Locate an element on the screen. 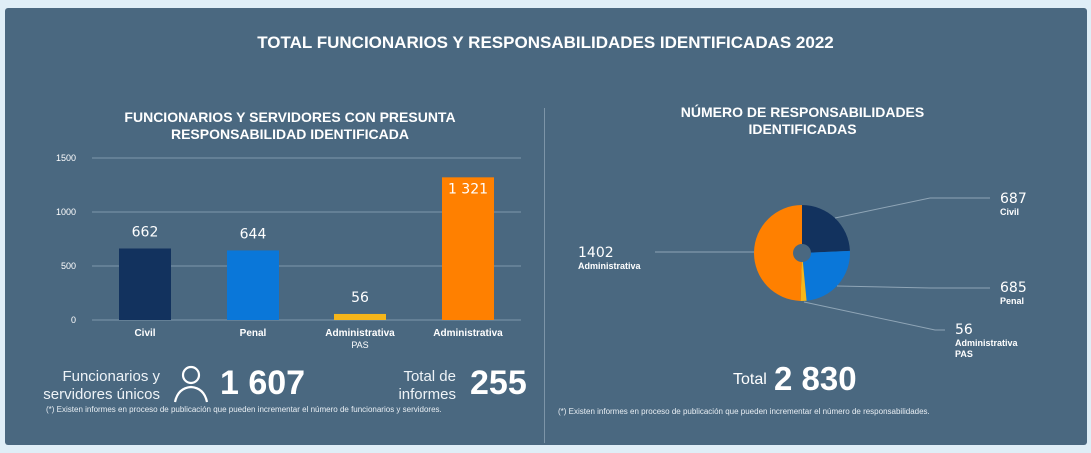  label-line: servidores únicos is located at coordinates (101, 394).